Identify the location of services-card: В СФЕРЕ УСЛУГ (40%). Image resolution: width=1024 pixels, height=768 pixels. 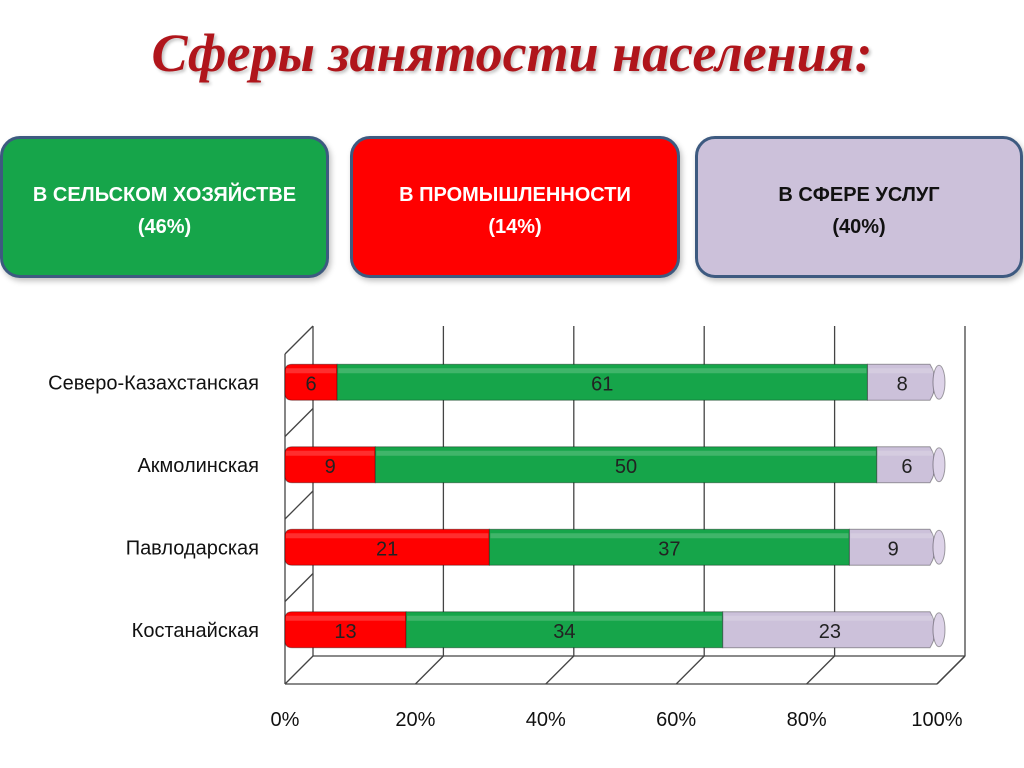
(859, 207).